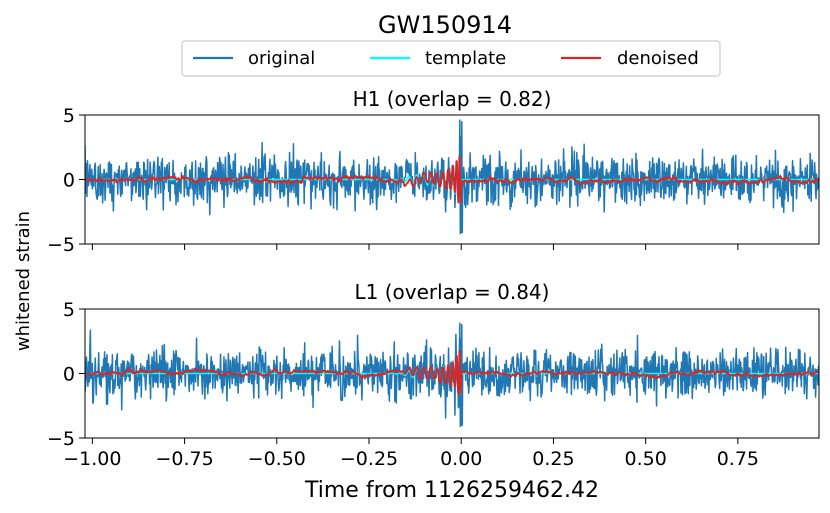  I want to click on x-ticks-l1: −1.00 −0.75 −0.50 −0.25 0.00 0.25 0.50 0.75, so click(411, 454).